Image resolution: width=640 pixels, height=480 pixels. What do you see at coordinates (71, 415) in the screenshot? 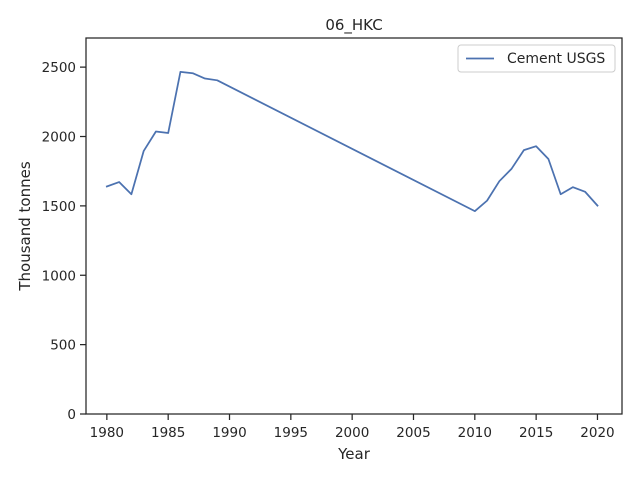
I see `y-tick-label: 0` at bounding box center [71, 415].